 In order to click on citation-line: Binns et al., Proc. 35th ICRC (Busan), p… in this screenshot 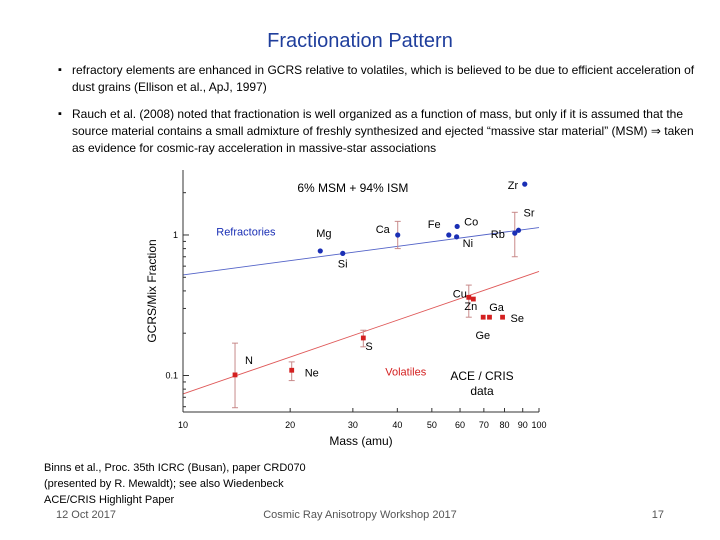, I will do `click(175, 468)`.